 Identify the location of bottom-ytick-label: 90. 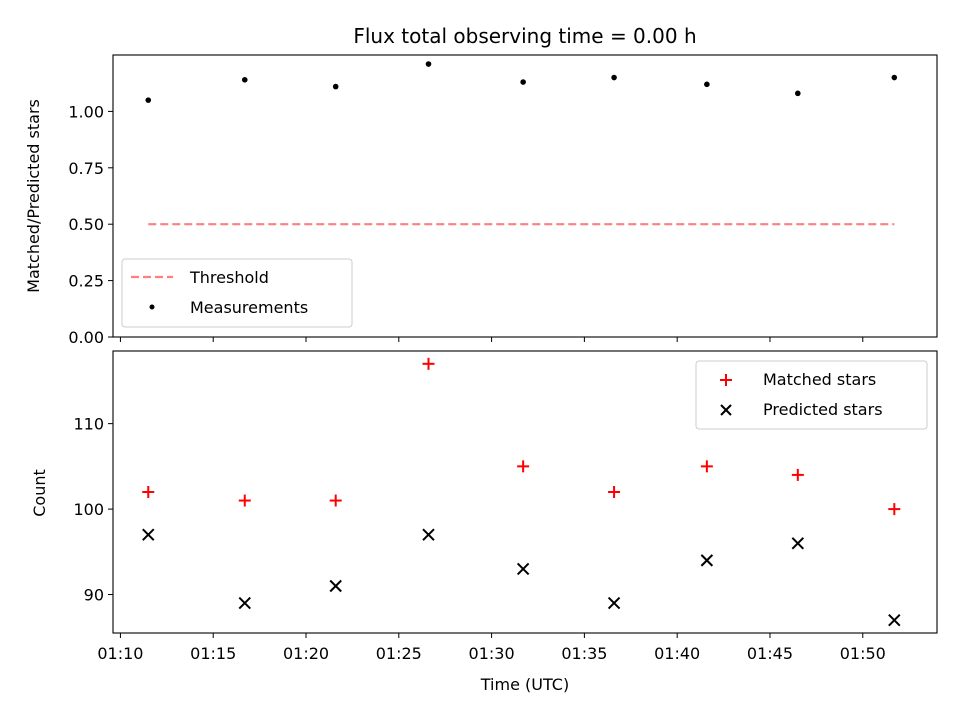
(94, 595).